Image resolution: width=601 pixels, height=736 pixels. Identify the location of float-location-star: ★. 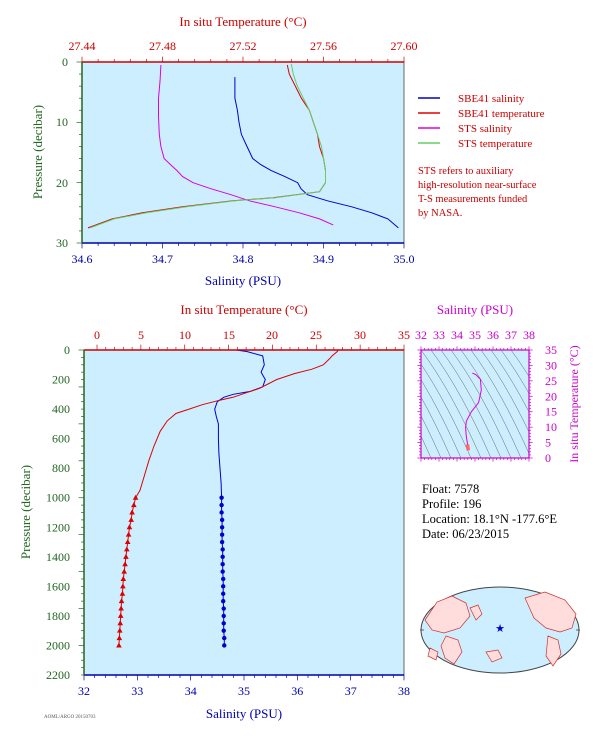
(500, 629).